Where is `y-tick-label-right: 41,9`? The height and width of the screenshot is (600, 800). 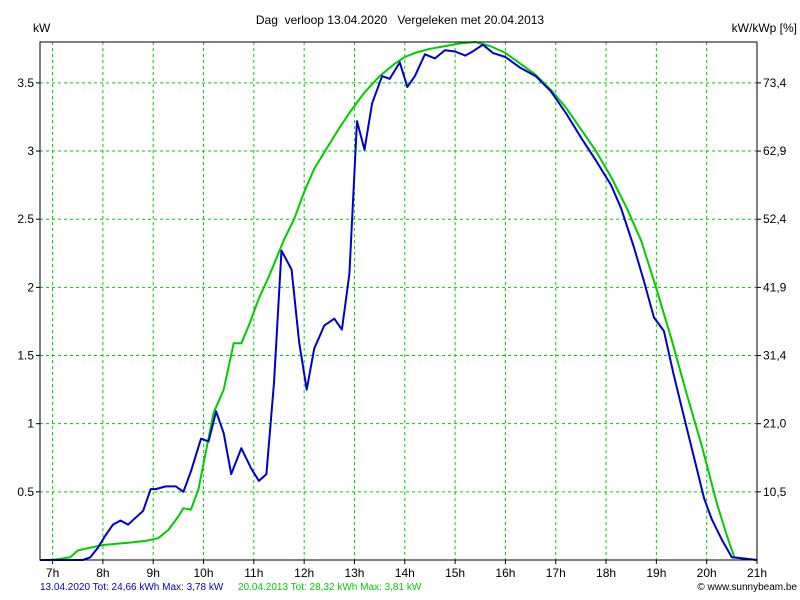
y-tick-label-right: 41,9 is located at coordinates (775, 287).